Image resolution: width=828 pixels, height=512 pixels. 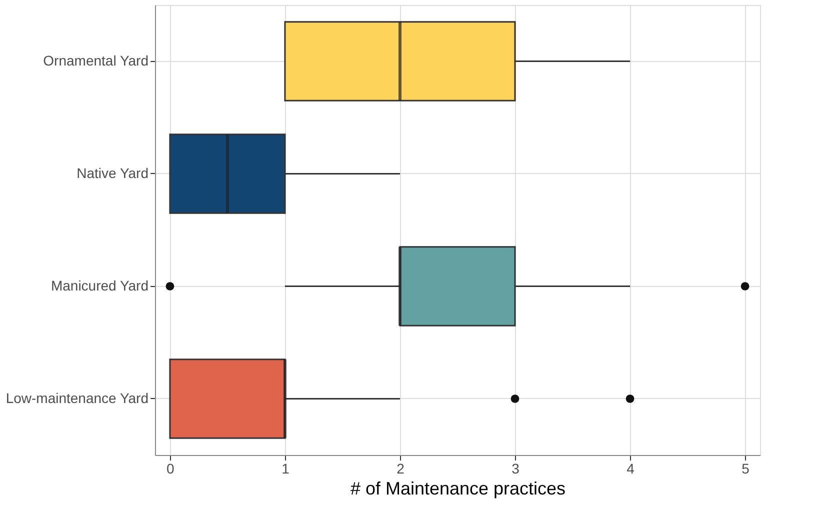 What do you see at coordinates (458, 488) in the screenshot?
I see `x-axis-title: # of Maintenance practices` at bounding box center [458, 488].